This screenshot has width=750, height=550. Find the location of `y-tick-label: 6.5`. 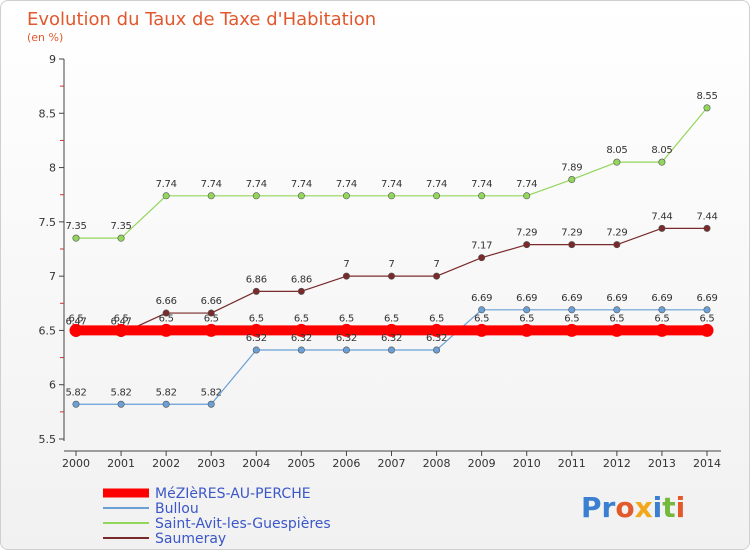

y-tick-label: 6.5 is located at coordinates (48, 330).